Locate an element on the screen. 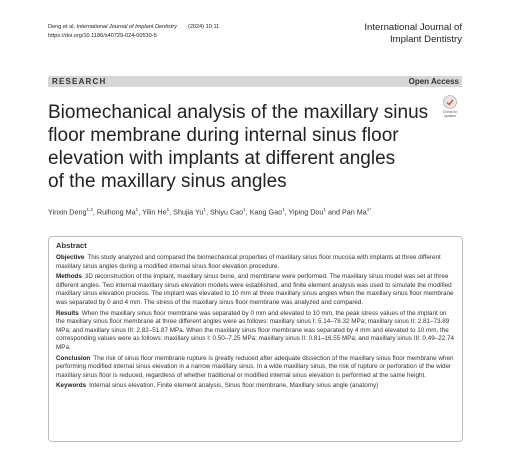 The height and width of the screenshot is (465, 510). badge-text: updates is located at coordinates (450, 116).